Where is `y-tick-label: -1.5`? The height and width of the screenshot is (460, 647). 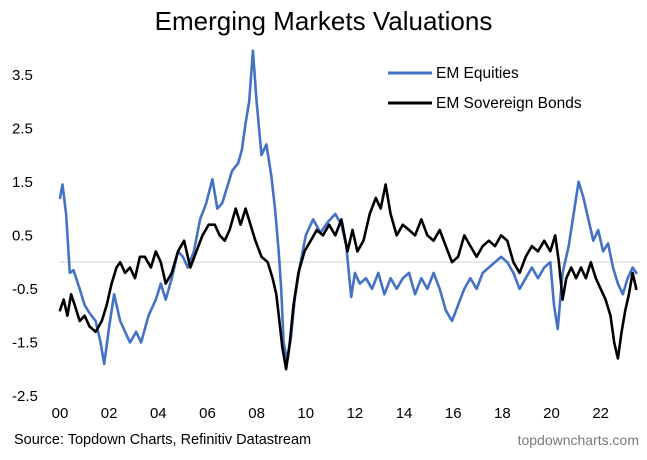
y-tick-label: -1.5 is located at coordinates (25, 342).